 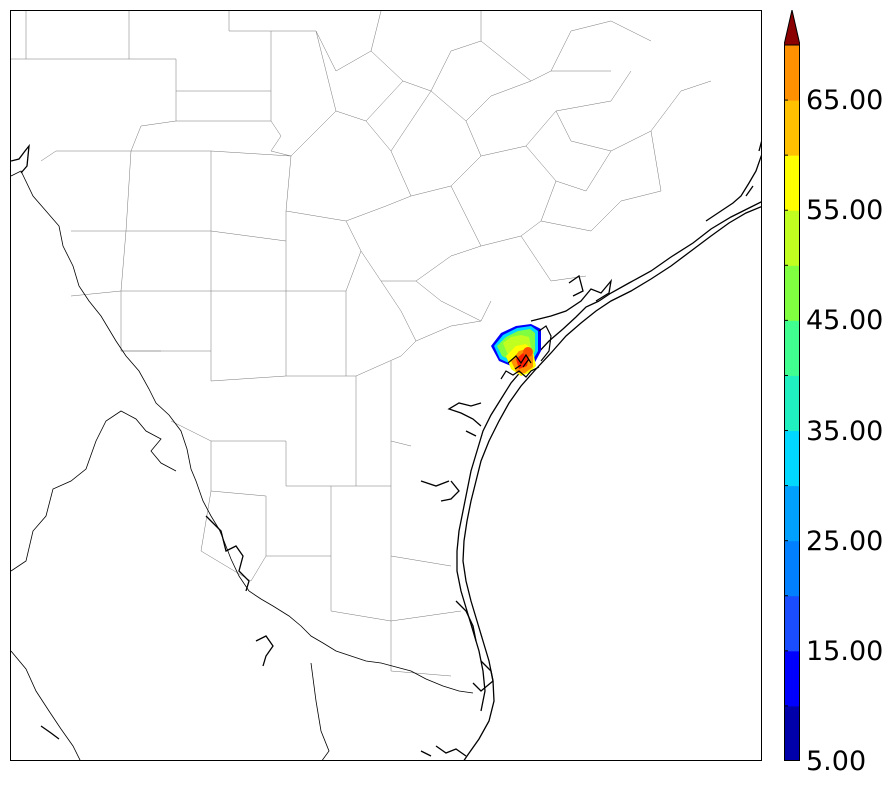 I want to click on colorbar-tick-label: 25.00, so click(x=845, y=541).